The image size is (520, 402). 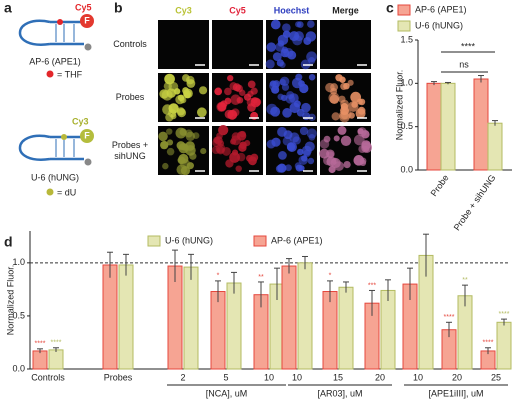 What do you see at coordinates (218, 276) in the screenshot?
I see `significance-label: *` at bounding box center [218, 276].